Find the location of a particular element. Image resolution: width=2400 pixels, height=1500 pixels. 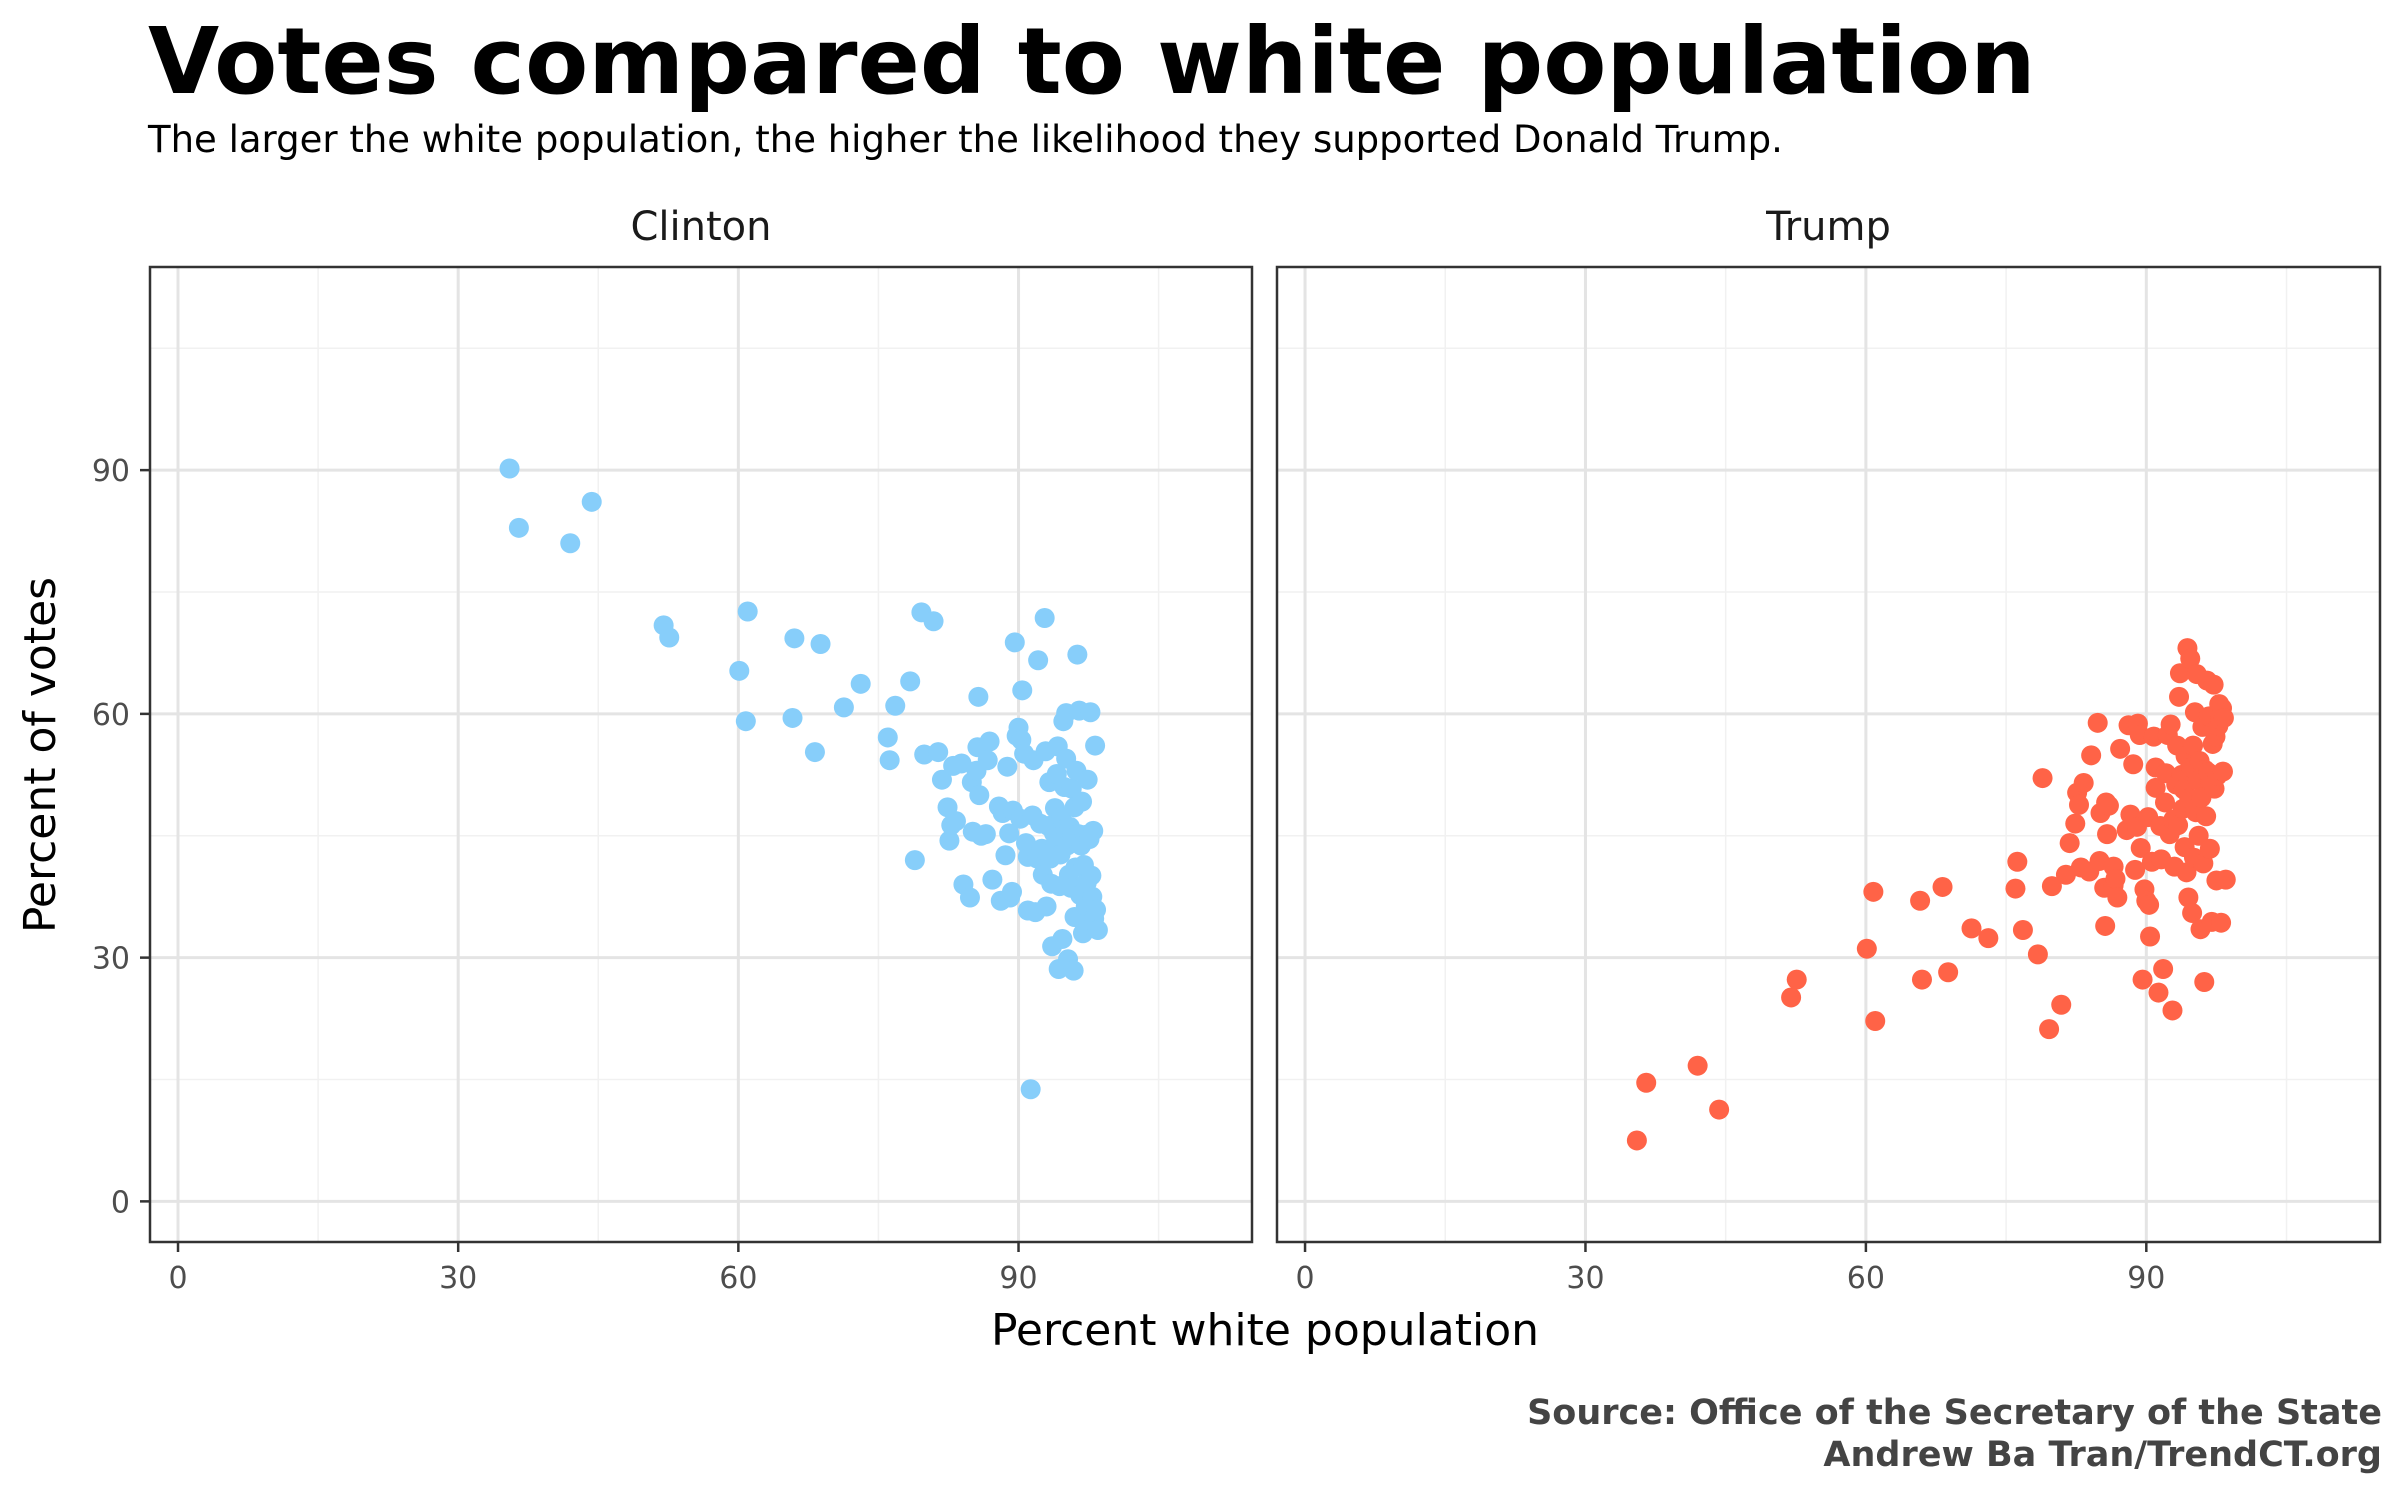

x-tick-label: 30 is located at coordinates (1585, 1278).